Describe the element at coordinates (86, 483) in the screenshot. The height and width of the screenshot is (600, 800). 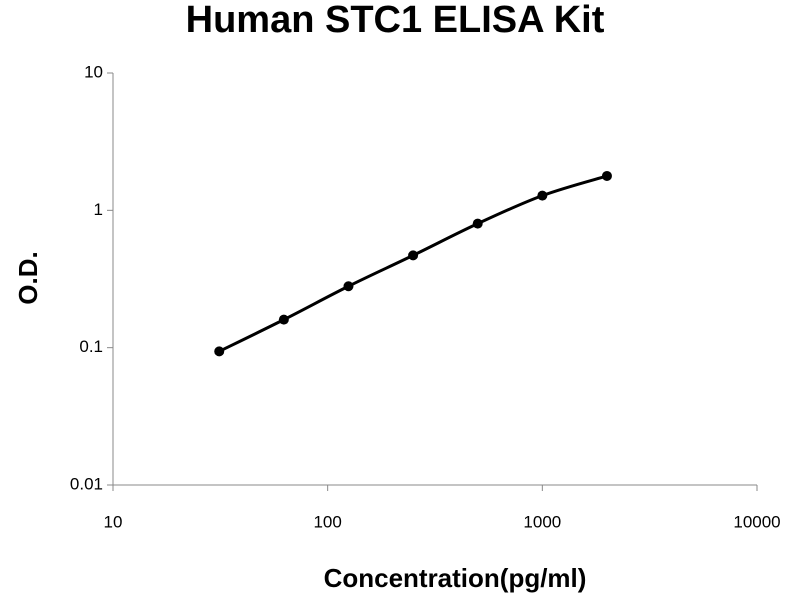
I see `y-tick-label: 0.01` at that location.